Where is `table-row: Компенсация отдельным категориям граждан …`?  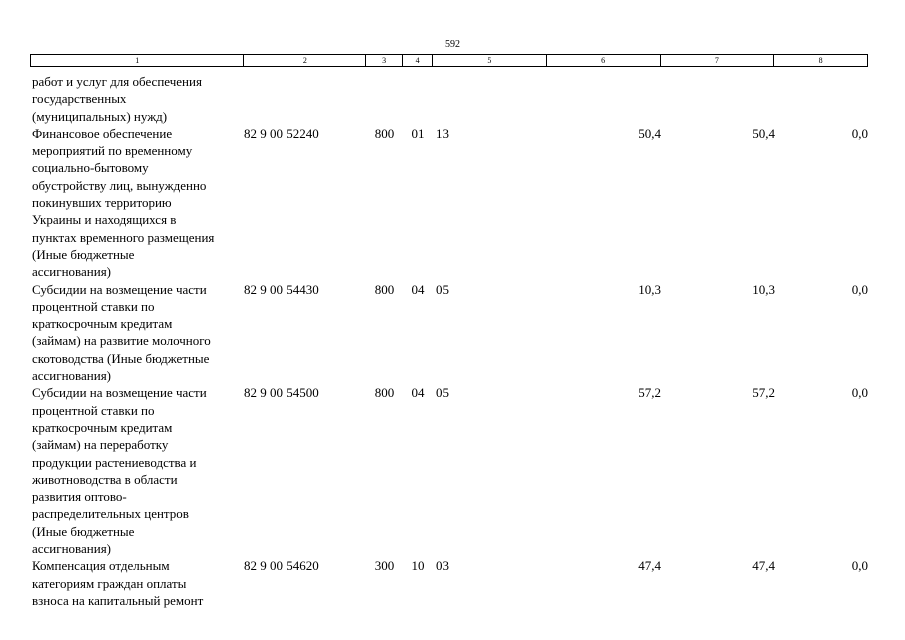
table-row: Компенсация отдельным категориям граждан … is located at coordinates (449, 583).